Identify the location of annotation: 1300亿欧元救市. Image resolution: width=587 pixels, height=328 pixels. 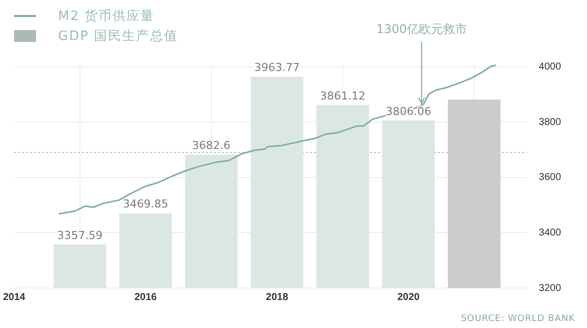
(421, 29).